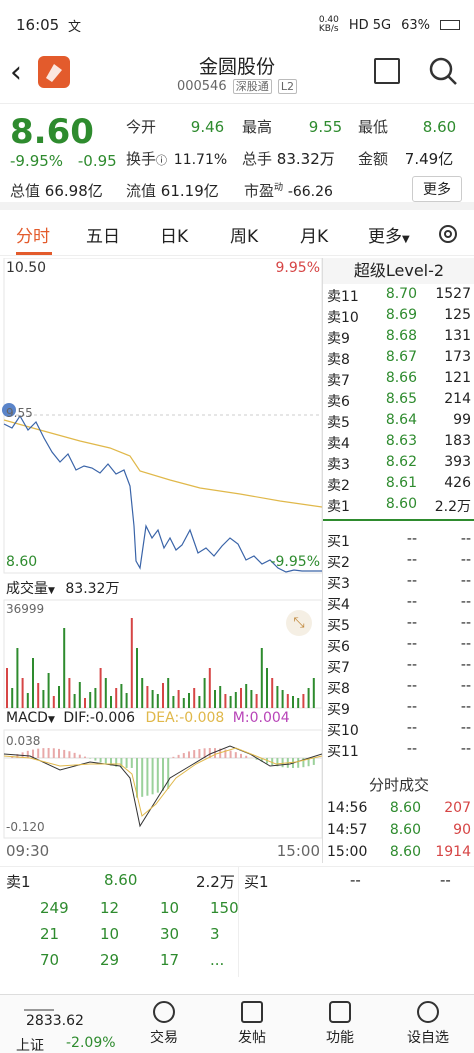 This screenshot has height=1053, width=474. Describe the element at coordinates (252, 1024) in the screenshot. I see `nav-post: 发帖` at that location.